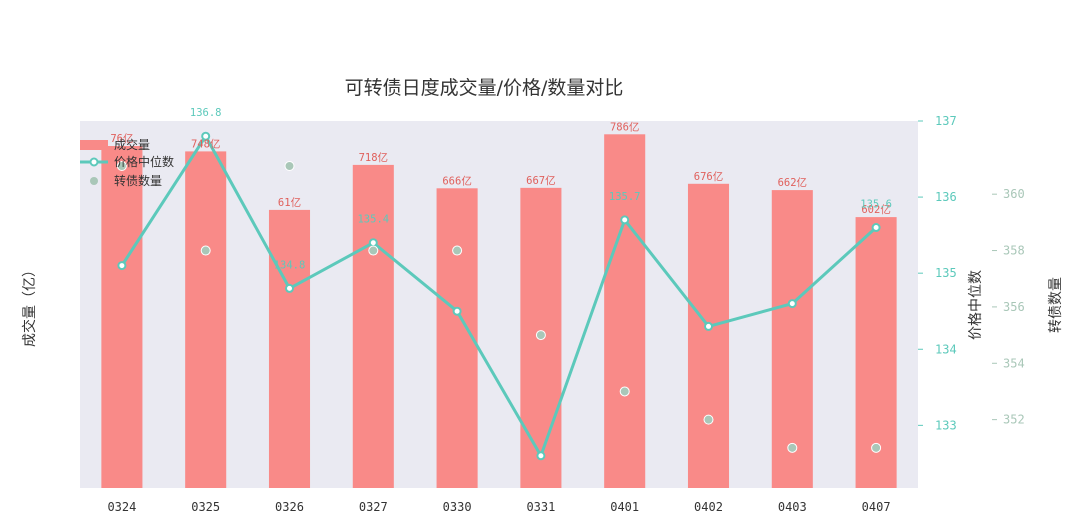  I want to click on price-axis-tick-137: 137, so click(946, 121).